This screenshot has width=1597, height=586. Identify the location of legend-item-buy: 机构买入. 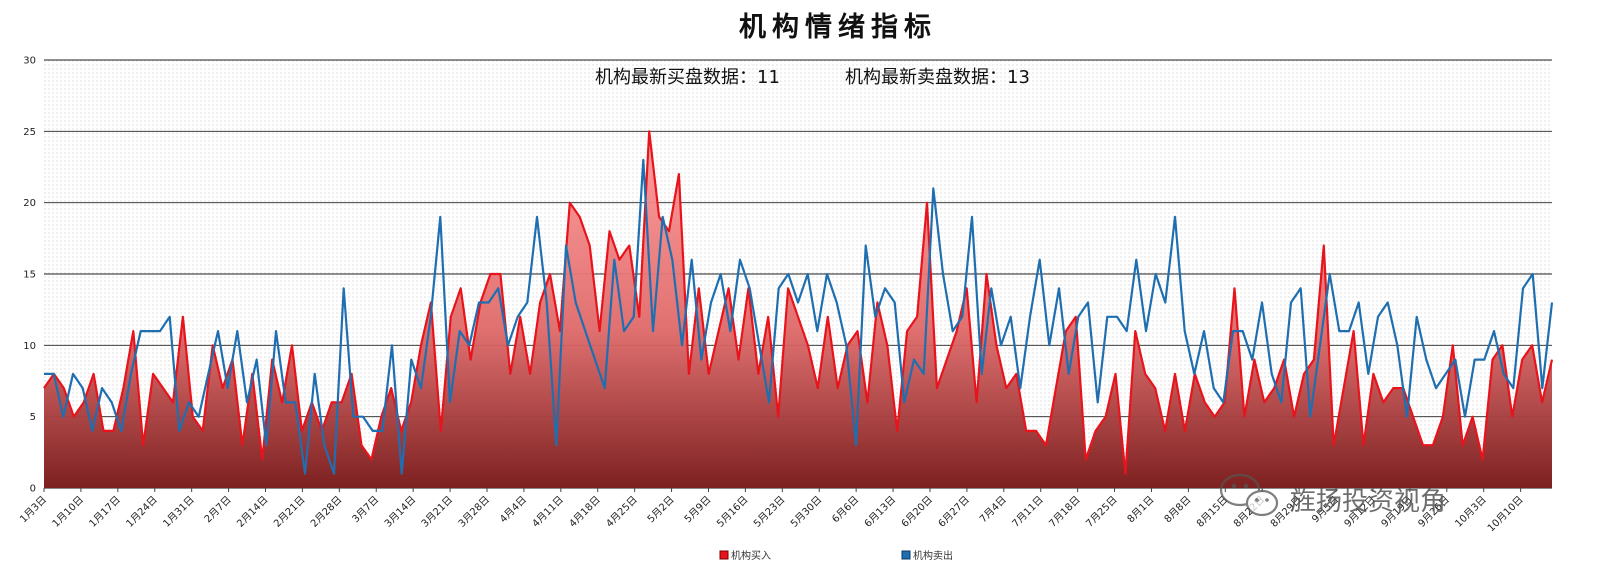
(745, 555).